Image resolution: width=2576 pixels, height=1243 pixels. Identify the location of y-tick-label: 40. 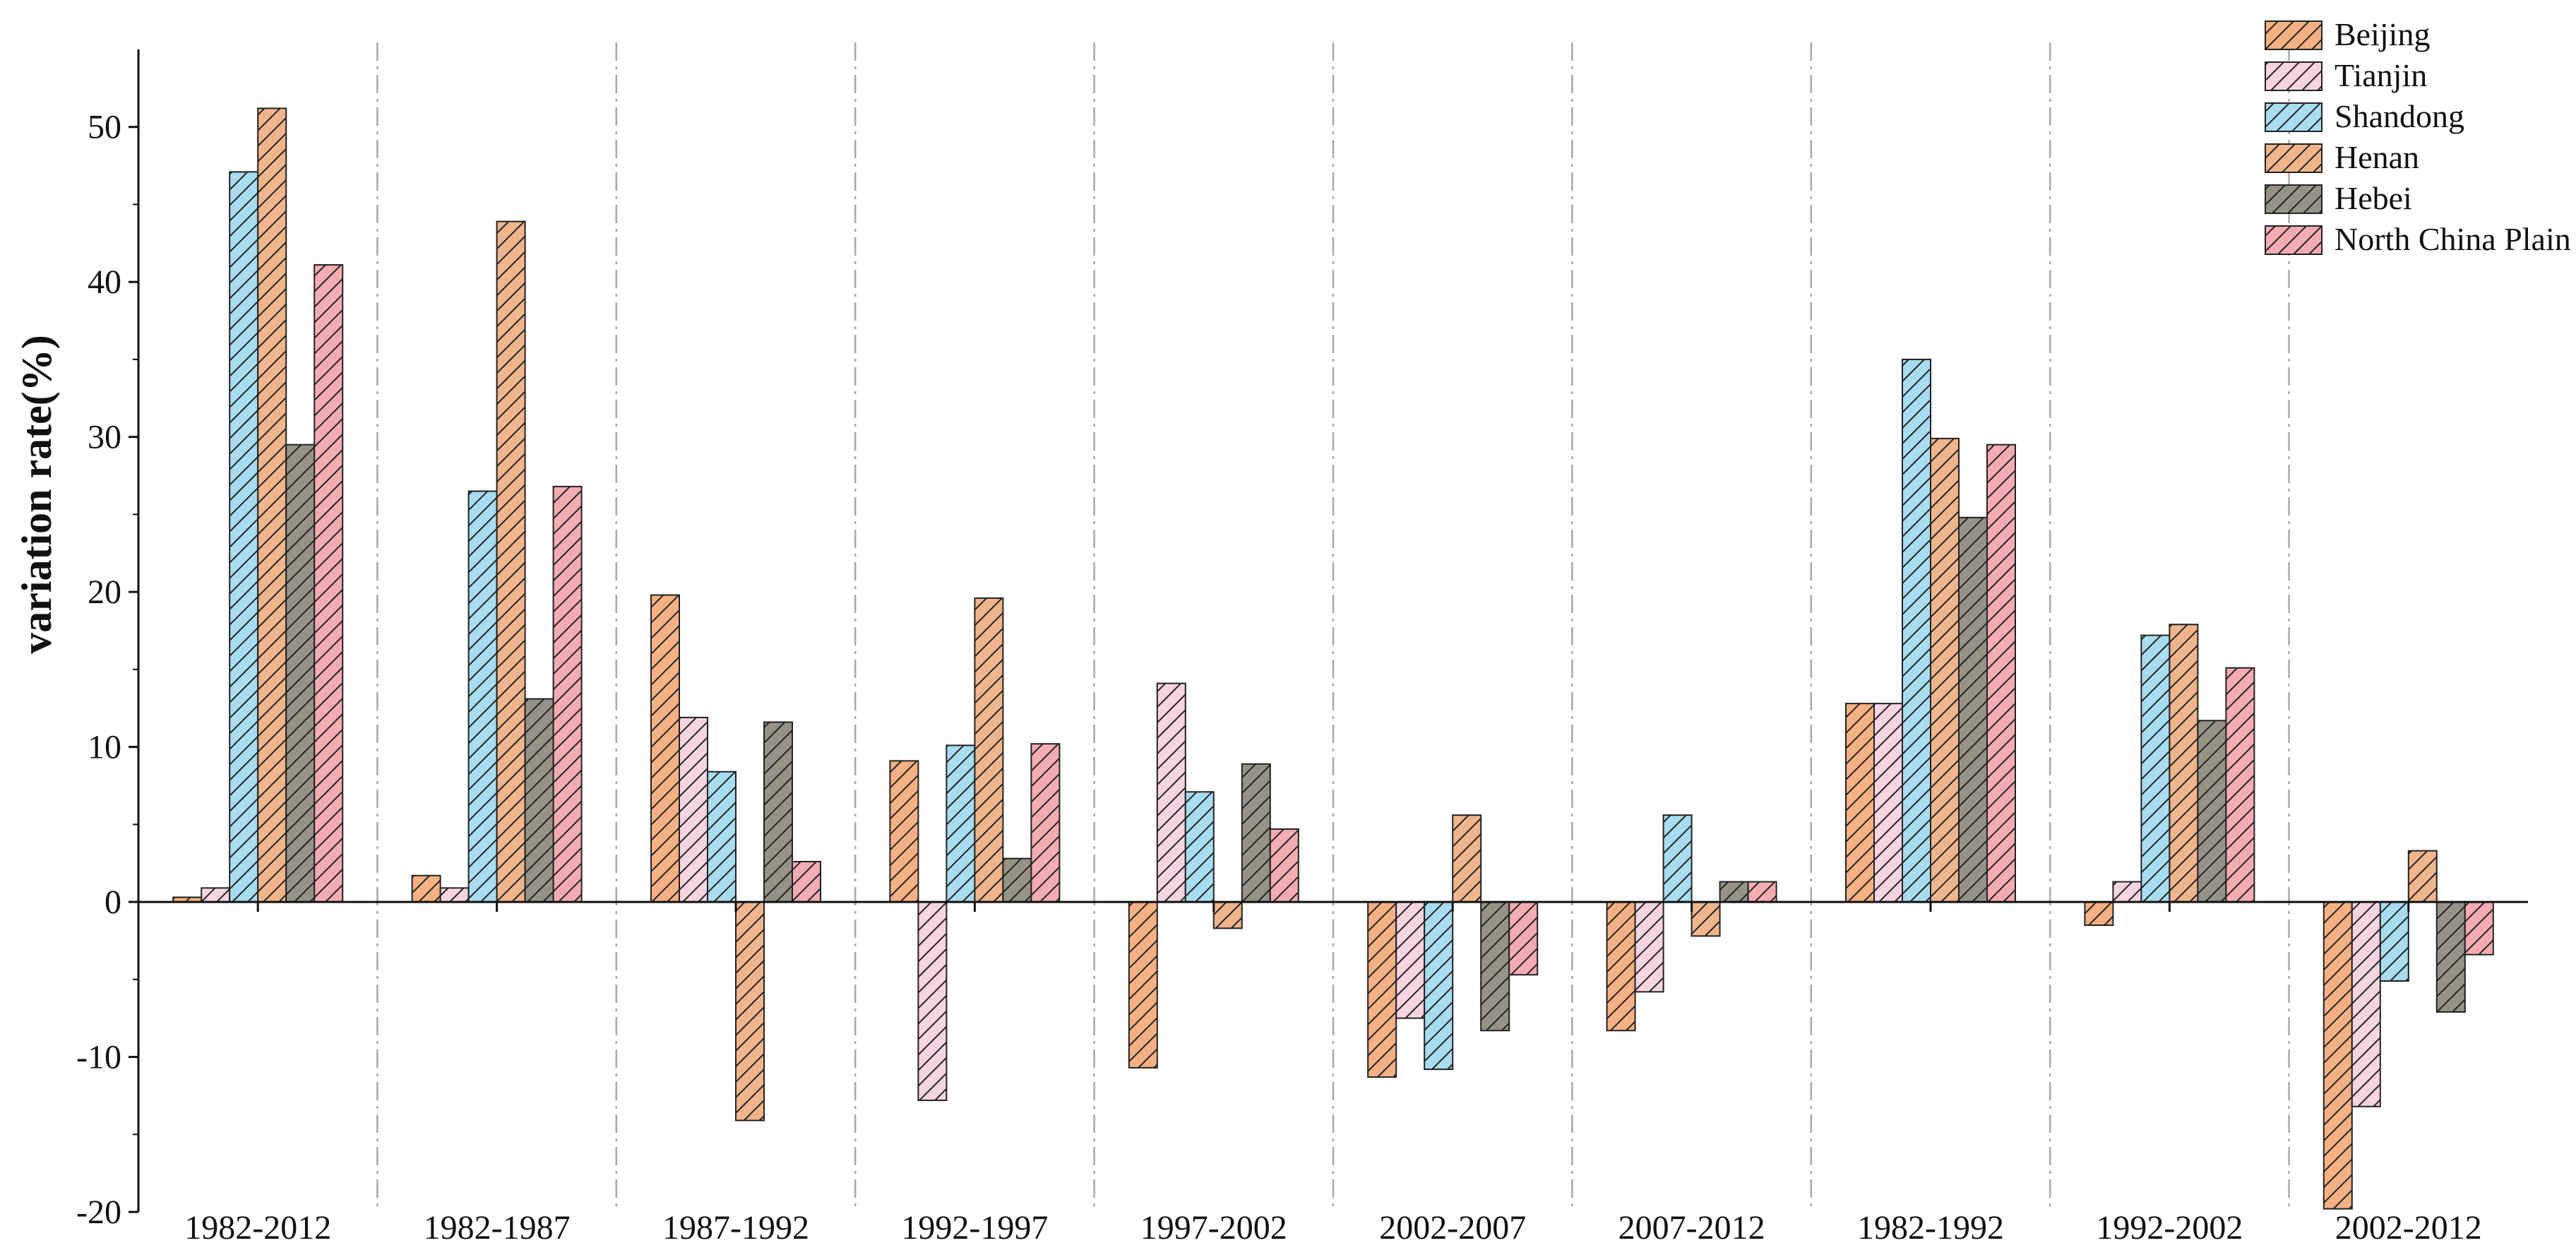
(104, 282).